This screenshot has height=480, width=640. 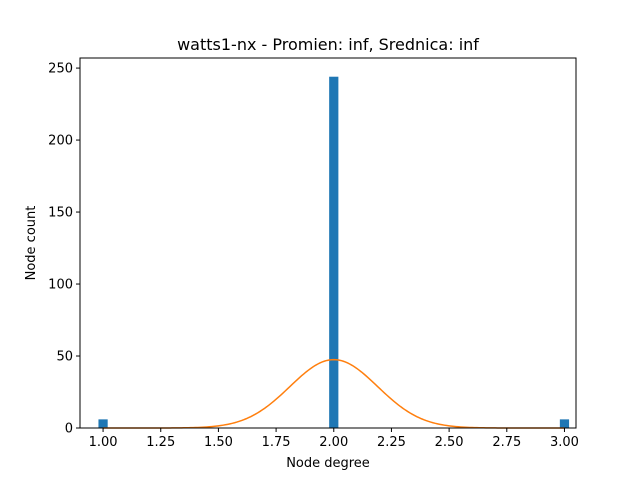 I want to click on y-tick-label: 150, so click(x=60, y=213).